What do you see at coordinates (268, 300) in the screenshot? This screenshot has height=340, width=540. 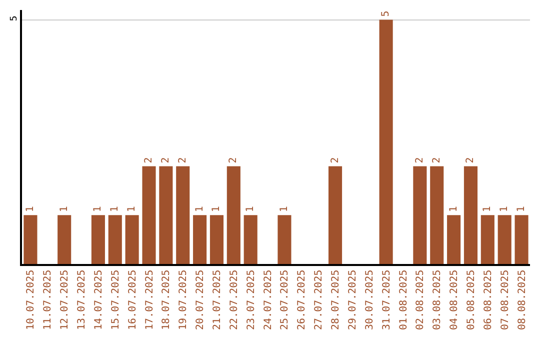 I see `x-tick-label: 24.07.2025` at bounding box center [268, 300].